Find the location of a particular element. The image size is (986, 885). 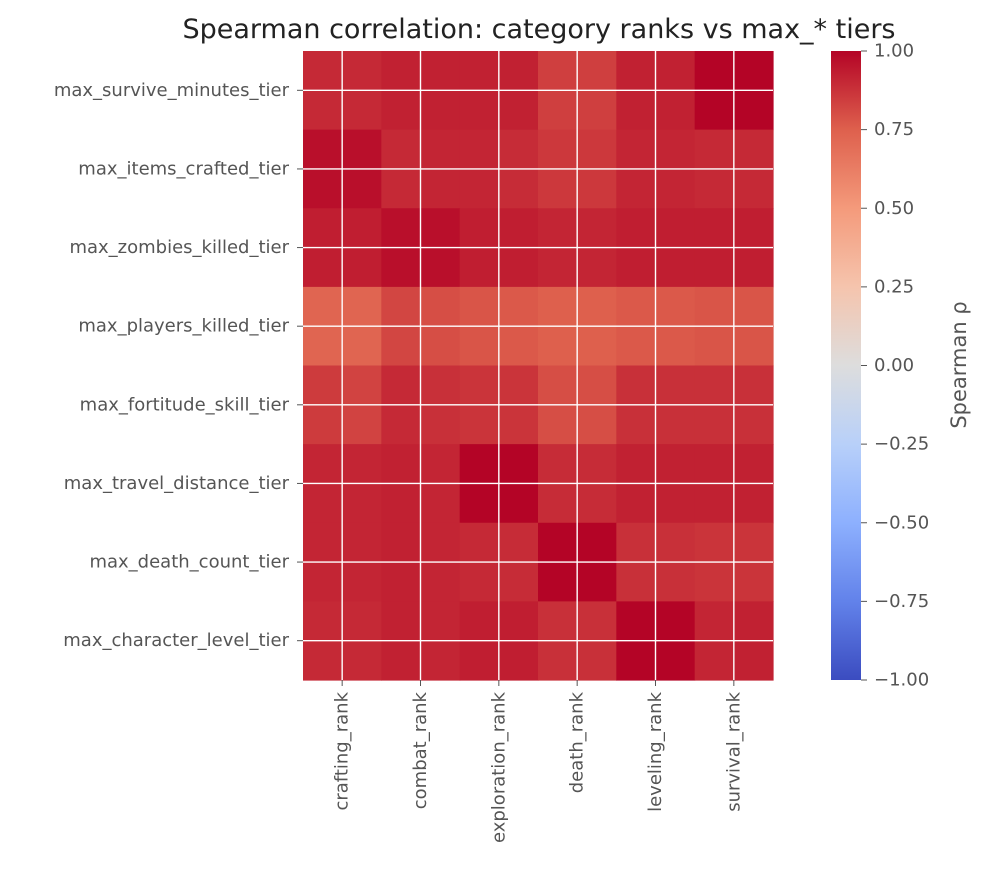

y-tick-label: max_travel_distance_tier is located at coordinates (177, 483).